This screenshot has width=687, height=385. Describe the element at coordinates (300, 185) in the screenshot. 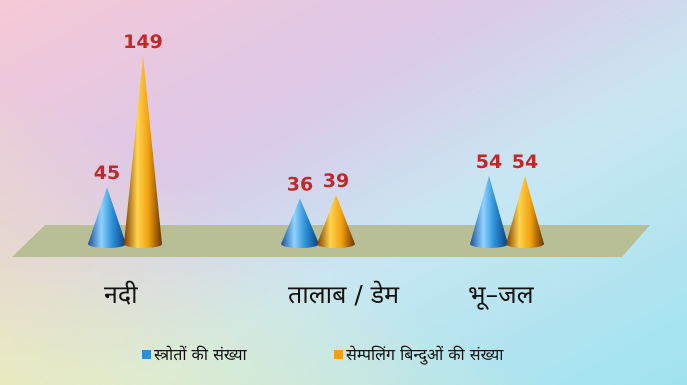

I see `value-label: 36` at that location.